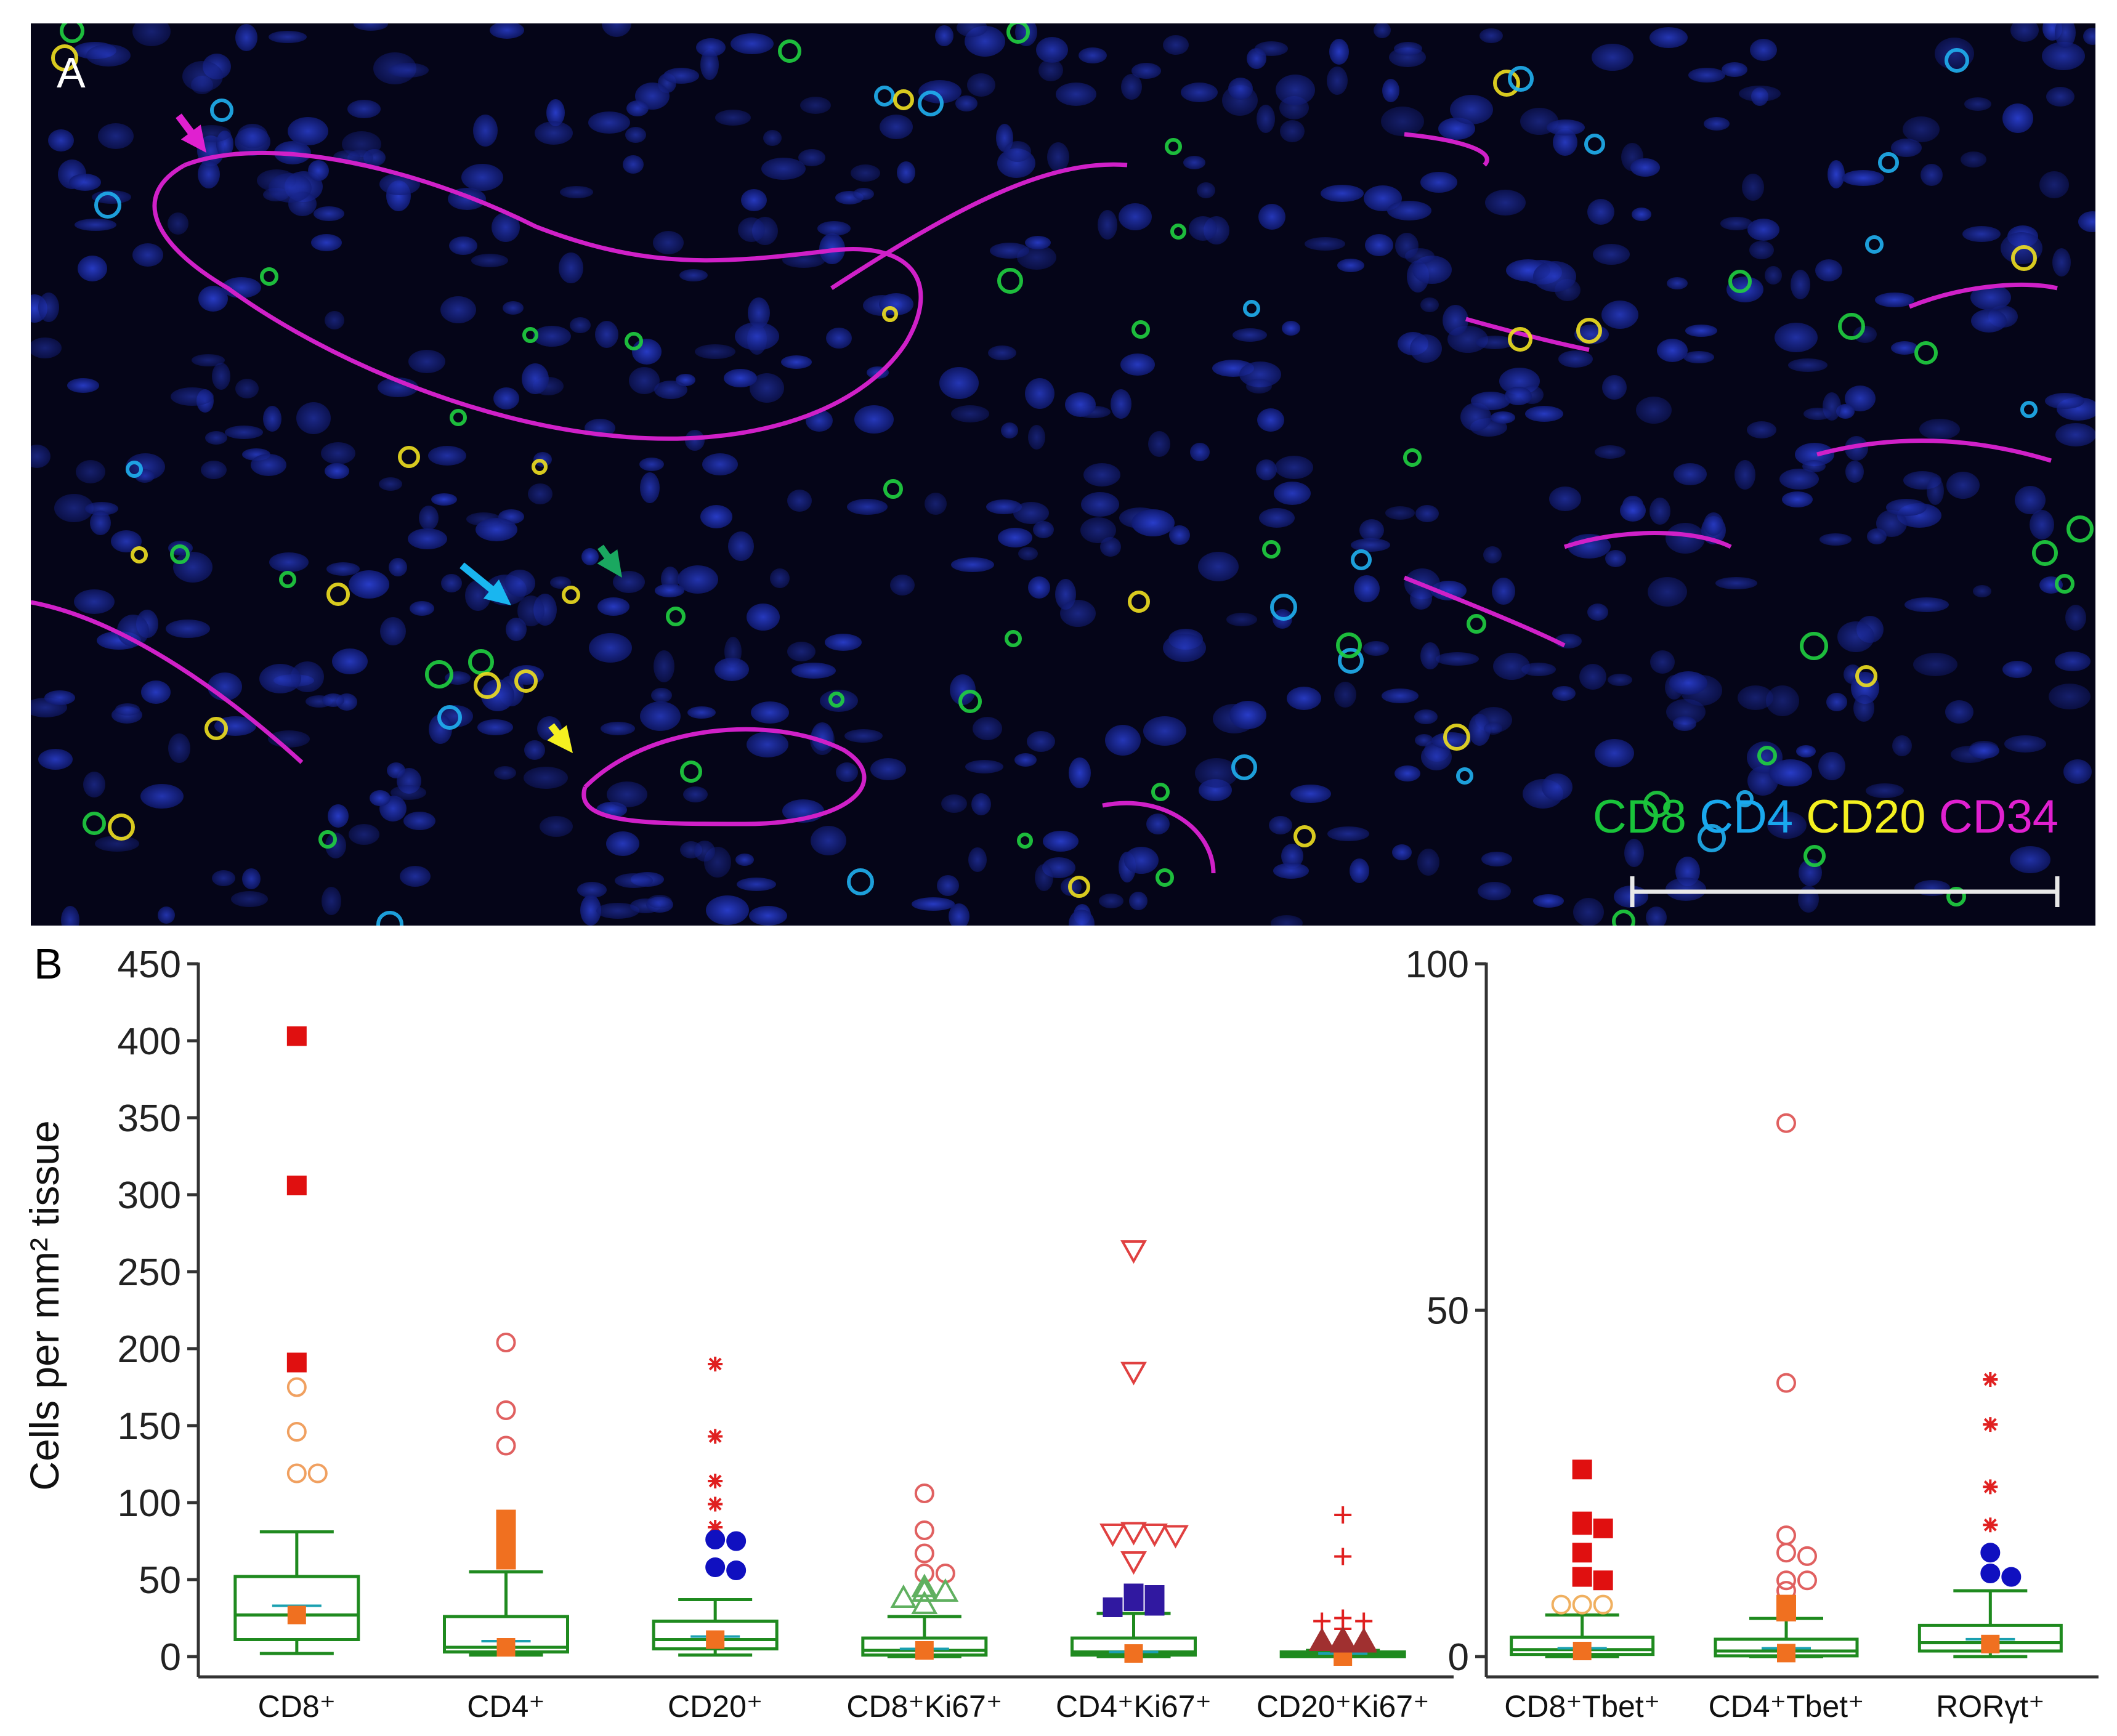 This screenshot has height=1736, width=2117. Describe the element at coordinates (1746, 817) in the screenshot. I see `legend-cd4: CD4` at that location.